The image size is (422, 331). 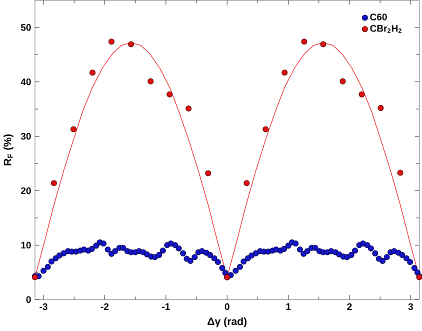 What do you see at coordinates (25, 190) in the screenshot?
I see `y-tick-label: 20` at bounding box center [25, 190].